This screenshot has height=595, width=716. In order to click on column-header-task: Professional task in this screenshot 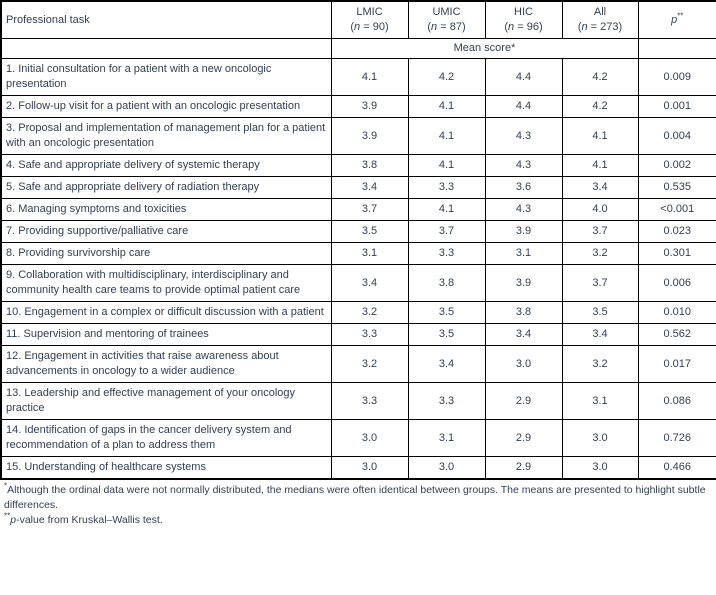, I will do `click(166, 19)`.